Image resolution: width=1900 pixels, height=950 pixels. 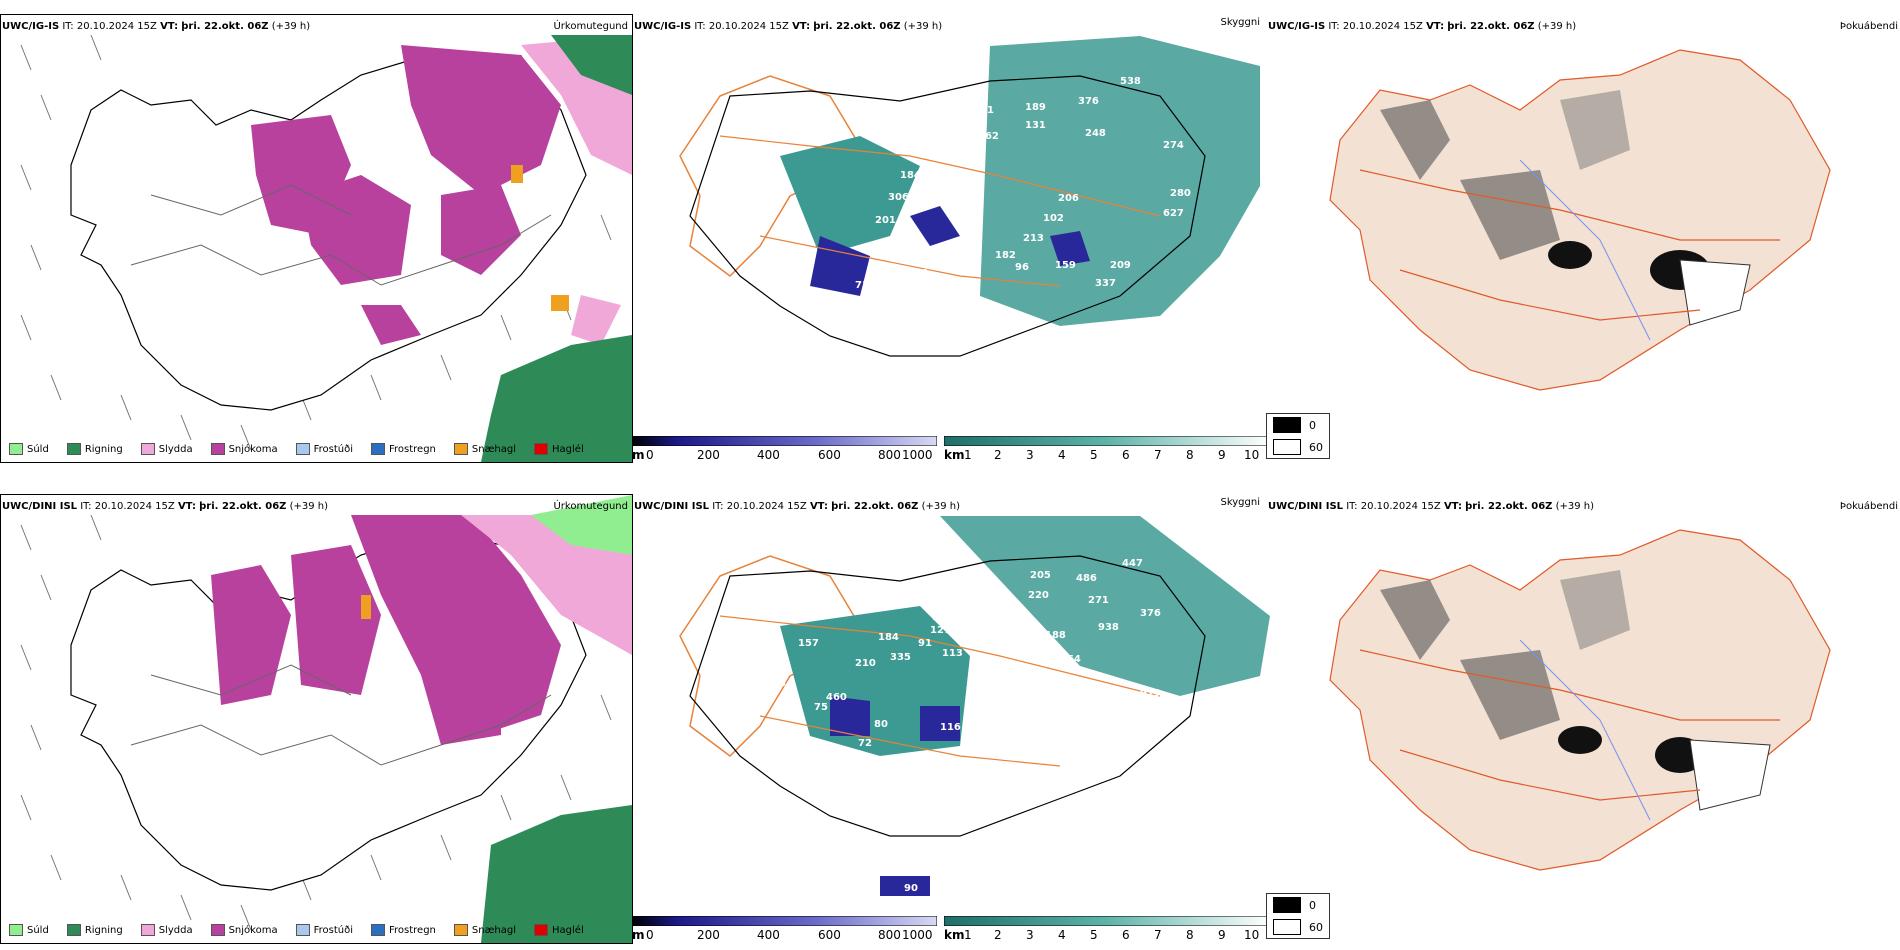 What do you see at coordinates (1173, 145) in the screenshot?
I see `svg-text: 274` at bounding box center [1173, 145].